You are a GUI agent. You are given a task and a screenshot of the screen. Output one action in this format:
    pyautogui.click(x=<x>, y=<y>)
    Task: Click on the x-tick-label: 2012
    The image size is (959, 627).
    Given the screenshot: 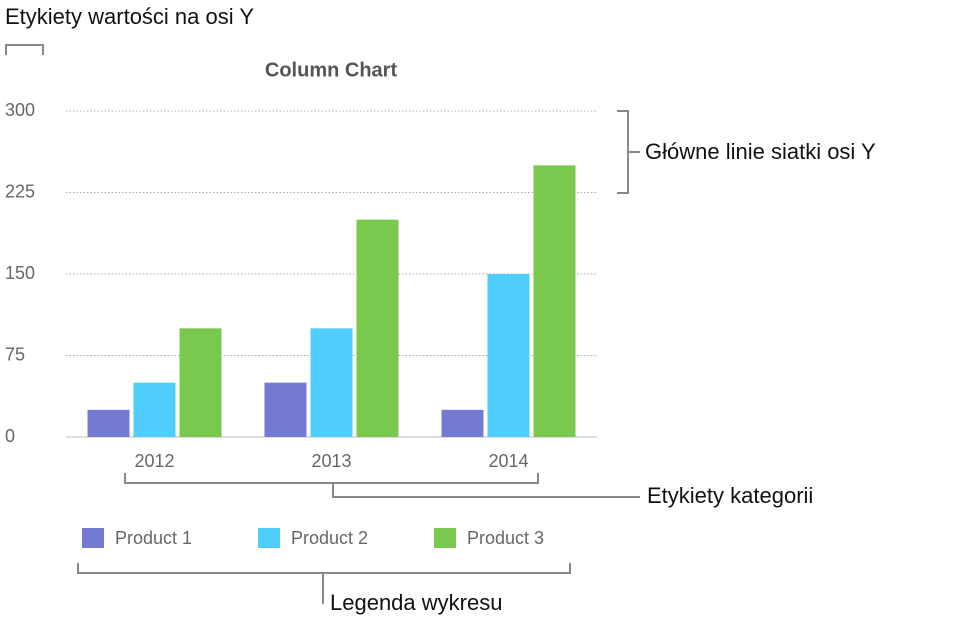 What is the action you would take?
    pyautogui.click(x=154, y=461)
    